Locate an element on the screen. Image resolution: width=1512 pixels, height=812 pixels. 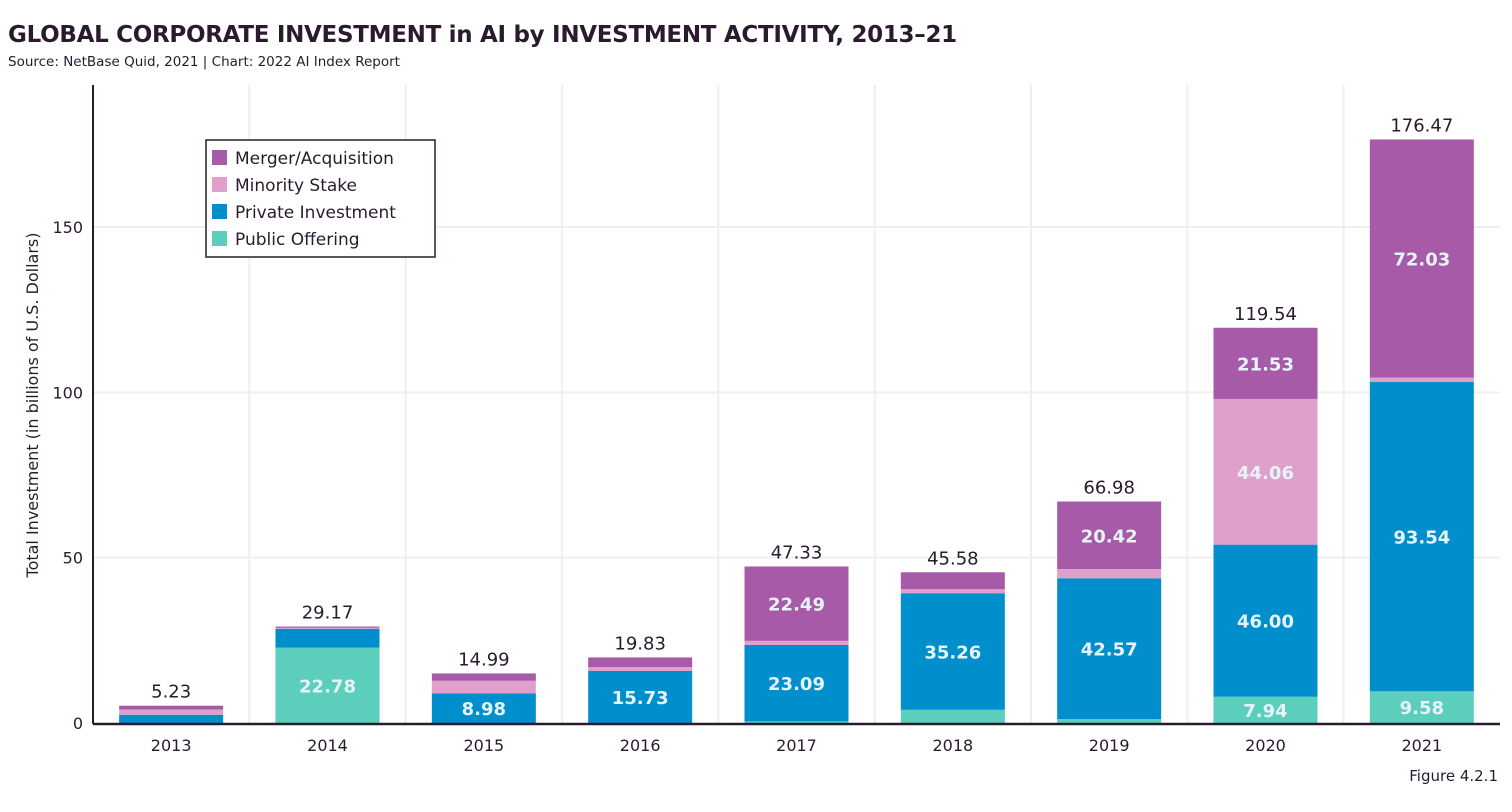
bar-segment-label: 72.03 is located at coordinates (1421, 260).